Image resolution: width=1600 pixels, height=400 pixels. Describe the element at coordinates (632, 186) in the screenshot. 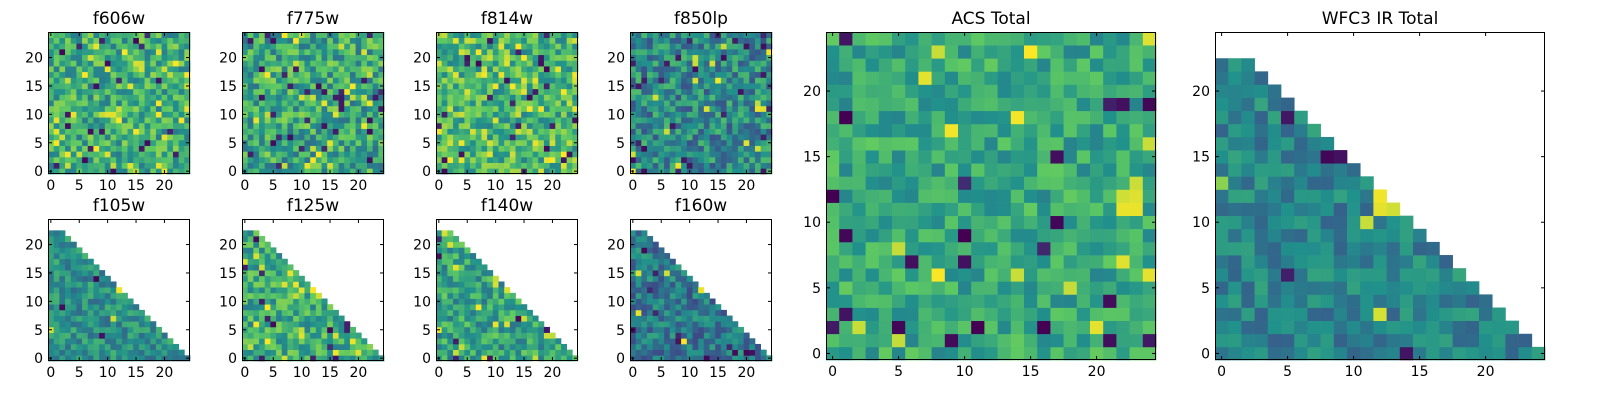

I see `x-tick-label: 0` at that location.